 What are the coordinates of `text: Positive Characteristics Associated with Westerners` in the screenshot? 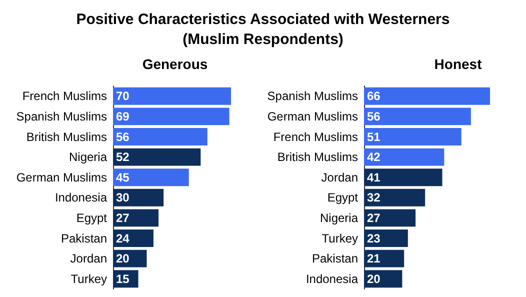 It's located at (263, 20).